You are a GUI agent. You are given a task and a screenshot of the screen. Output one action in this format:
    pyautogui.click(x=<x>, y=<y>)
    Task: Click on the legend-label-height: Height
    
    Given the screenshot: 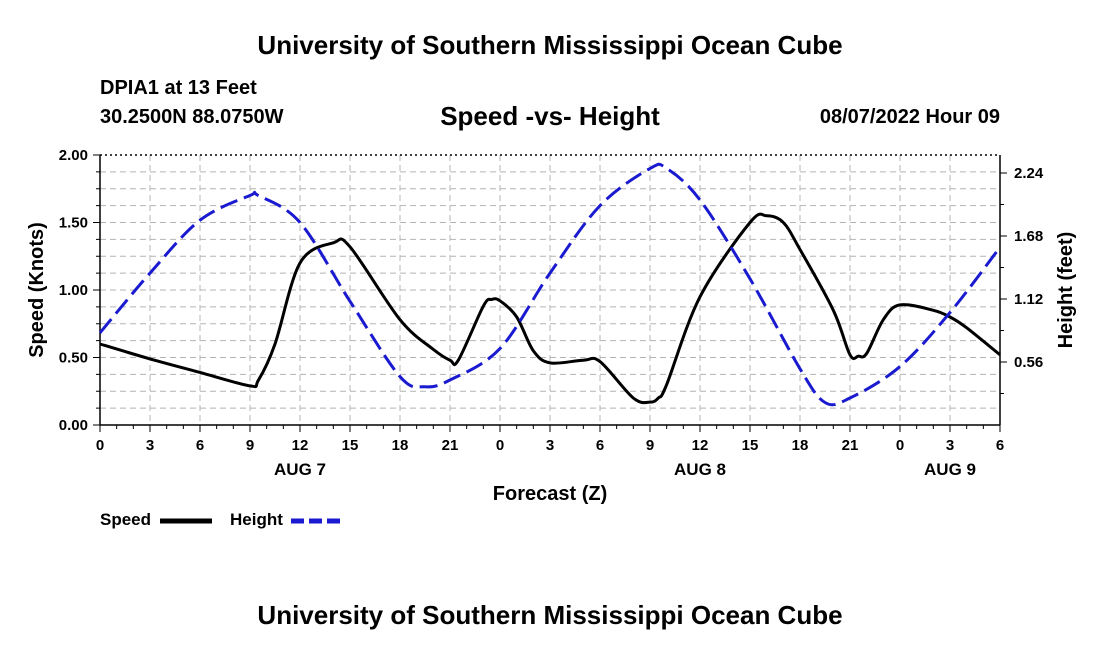 What is the action you would take?
    pyautogui.click(x=256, y=519)
    